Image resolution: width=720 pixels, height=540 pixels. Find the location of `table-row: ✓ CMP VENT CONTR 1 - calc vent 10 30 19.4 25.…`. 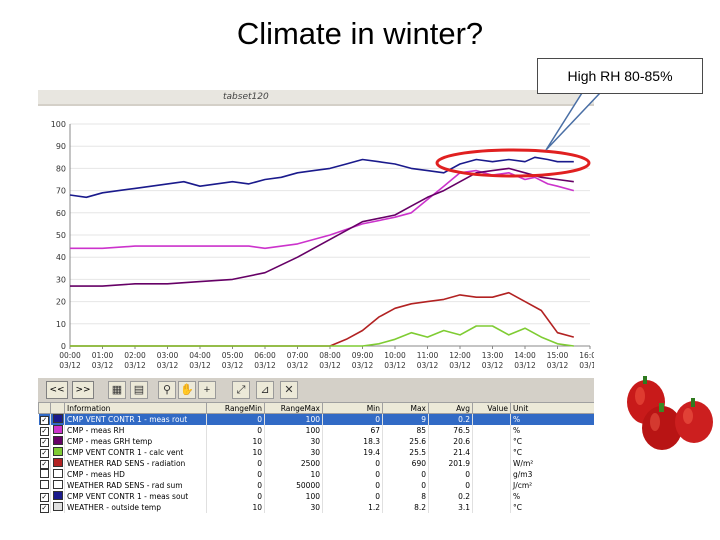

table-row: ✓ CMP VENT CONTR 1 - calc vent 10 30 19.4 25.… is located at coordinates (316, 452).